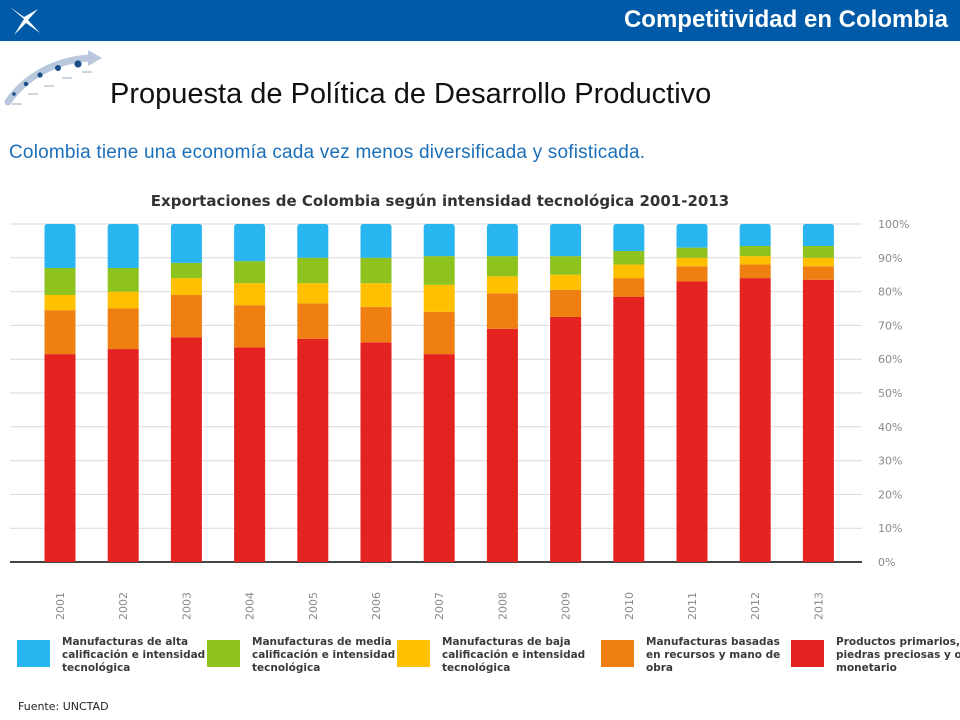 The height and width of the screenshot is (720, 960). I want to click on y-tick-label: 30%, so click(890, 461).